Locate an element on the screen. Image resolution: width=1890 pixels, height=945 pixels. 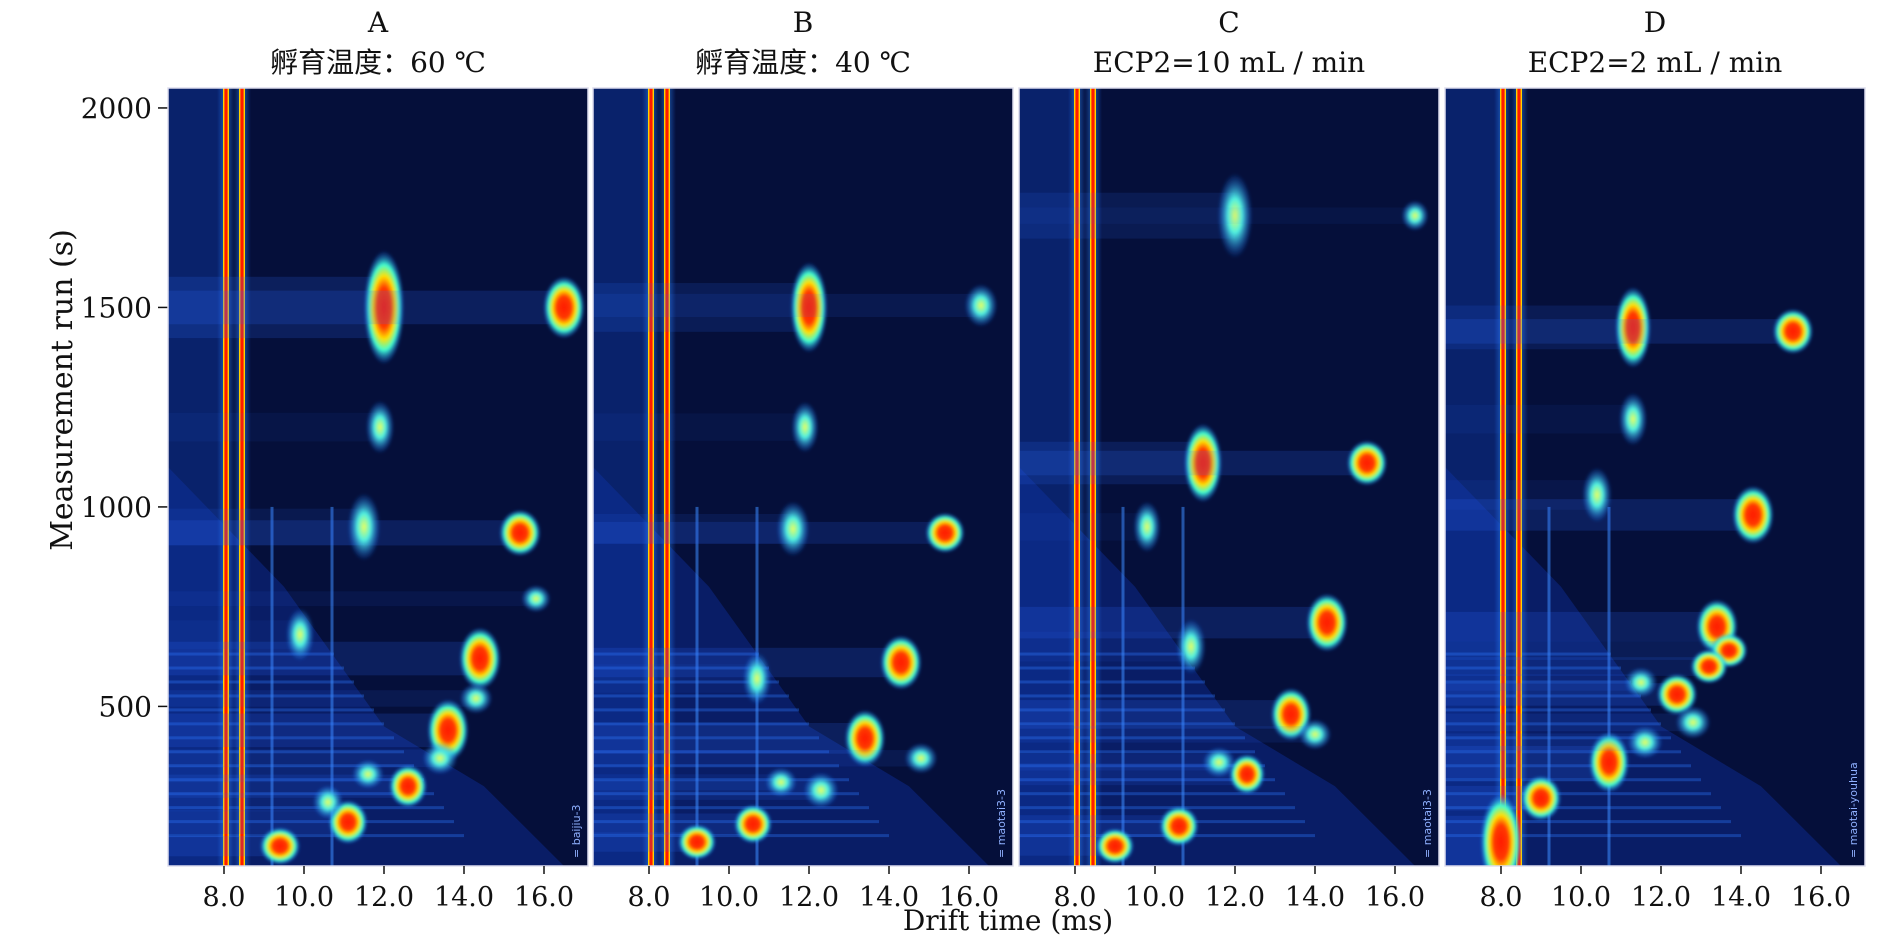
panel-letter: D is located at coordinates (1655, 22).